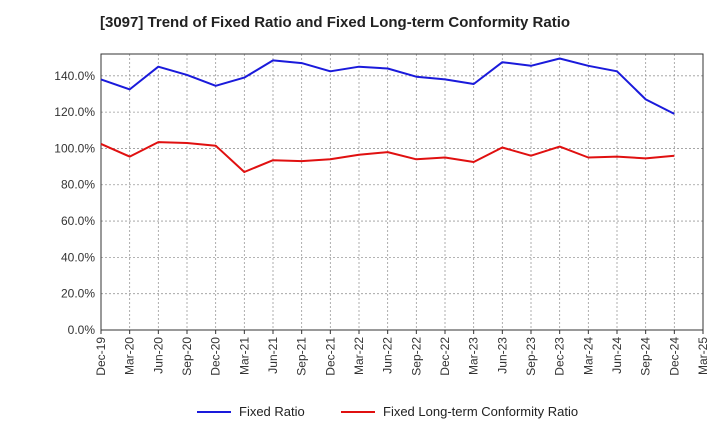 This screenshot has width=720, height=440. I want to click on x-tick-label: Mar-23, so click(474, 356).